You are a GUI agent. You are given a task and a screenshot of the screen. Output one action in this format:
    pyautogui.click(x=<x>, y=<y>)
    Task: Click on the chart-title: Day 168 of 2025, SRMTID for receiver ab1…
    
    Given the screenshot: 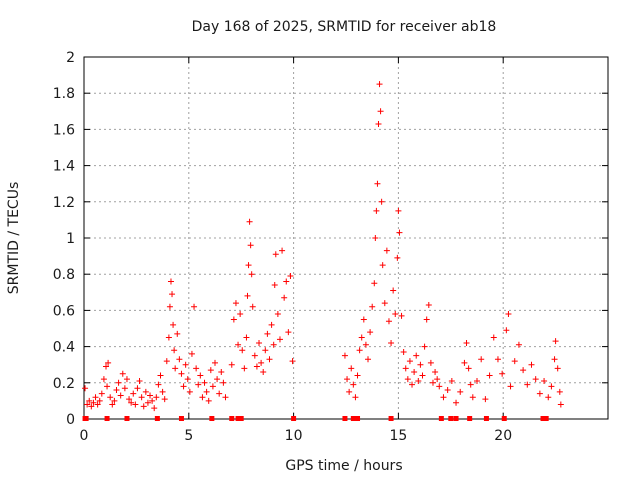 What is the action you would take?
    pyautogui.click(x=344, y=27)
    